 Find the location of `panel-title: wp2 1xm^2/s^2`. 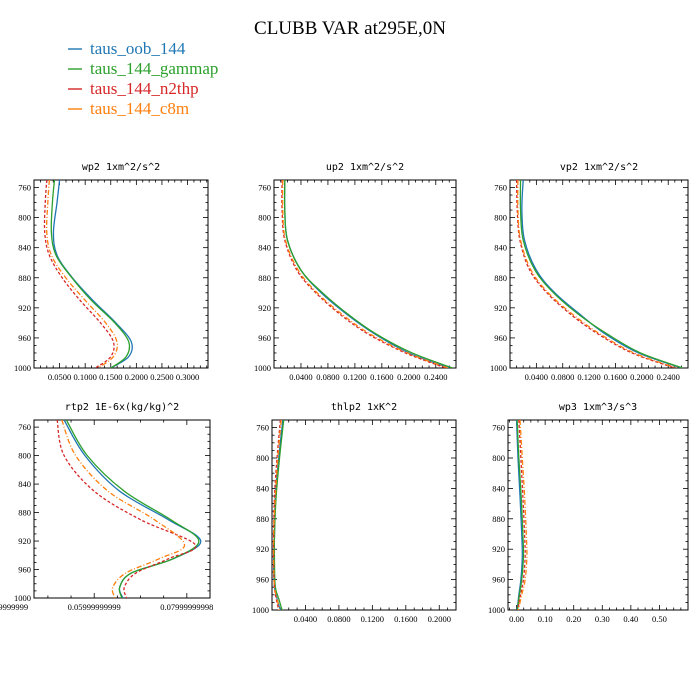

panel-title: wp2 1xm^2/s^2 is located at coordinates (121, 167).